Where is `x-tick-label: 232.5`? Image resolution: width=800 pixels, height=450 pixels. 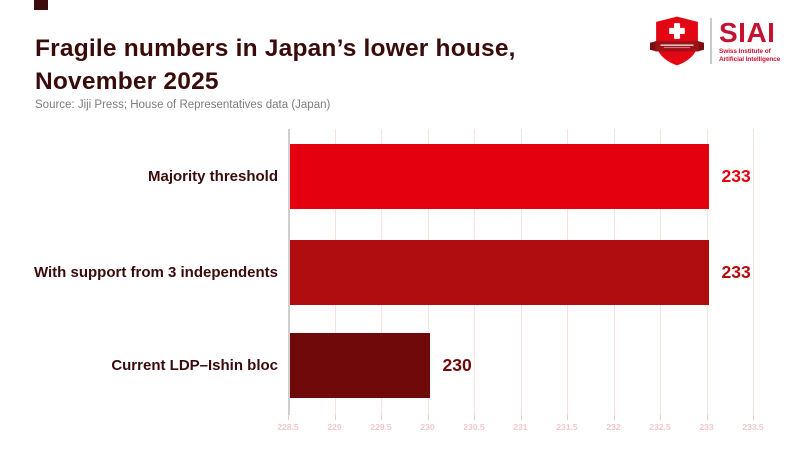
x-tick-label: 232.5 is located at coordinates (660, 427).